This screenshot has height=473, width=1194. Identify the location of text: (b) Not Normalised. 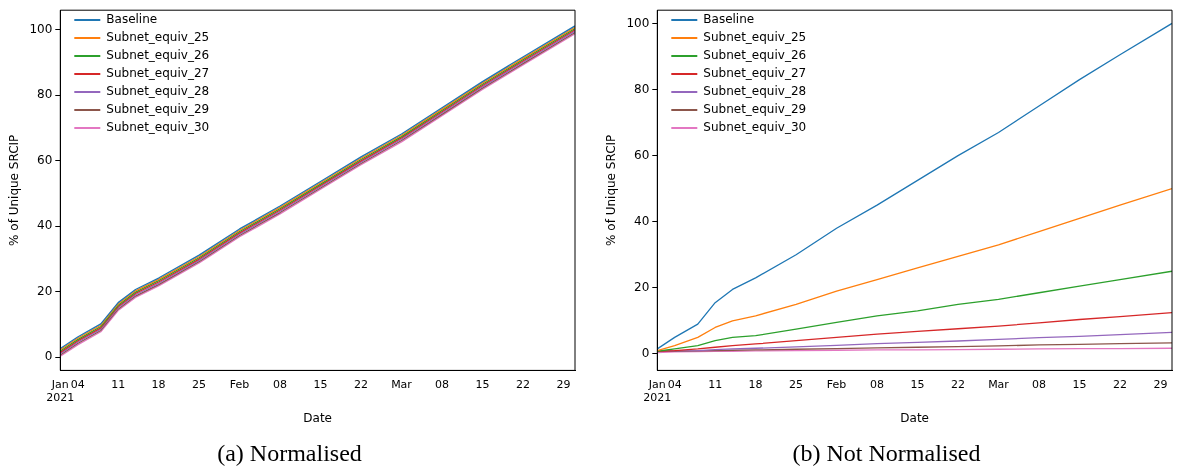
(886, 452).